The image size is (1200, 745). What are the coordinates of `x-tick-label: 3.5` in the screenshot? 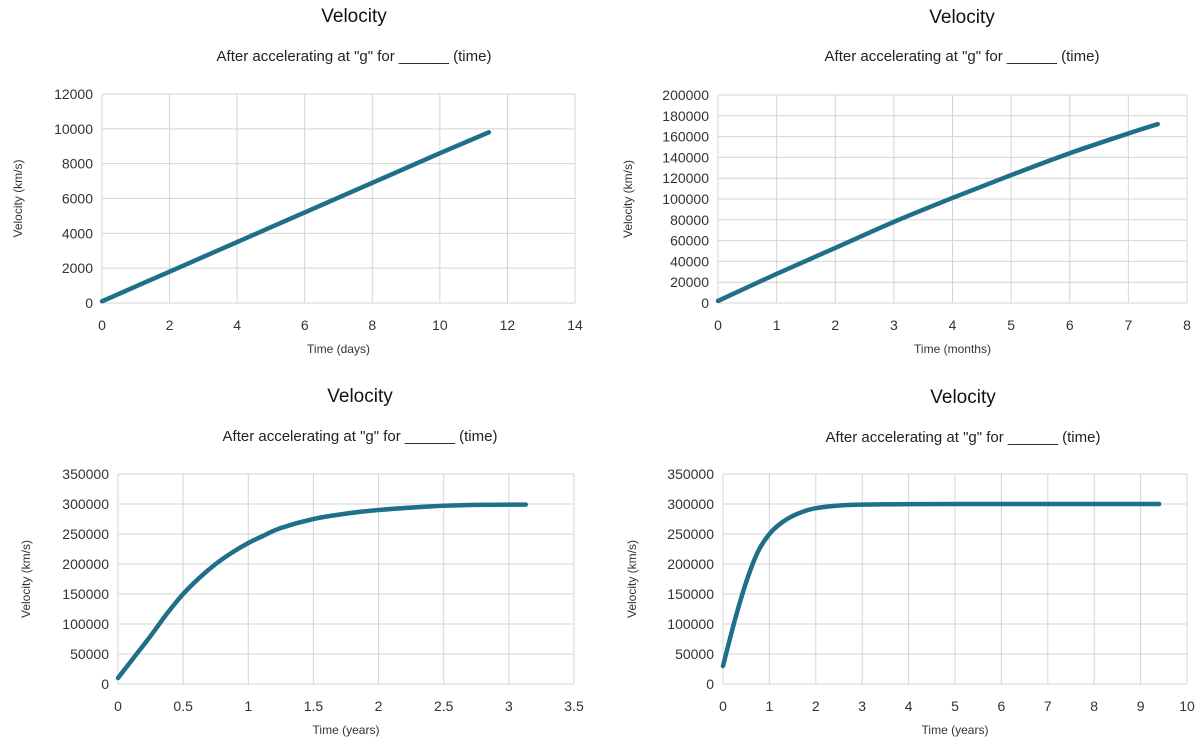 It's located at (574, 706).